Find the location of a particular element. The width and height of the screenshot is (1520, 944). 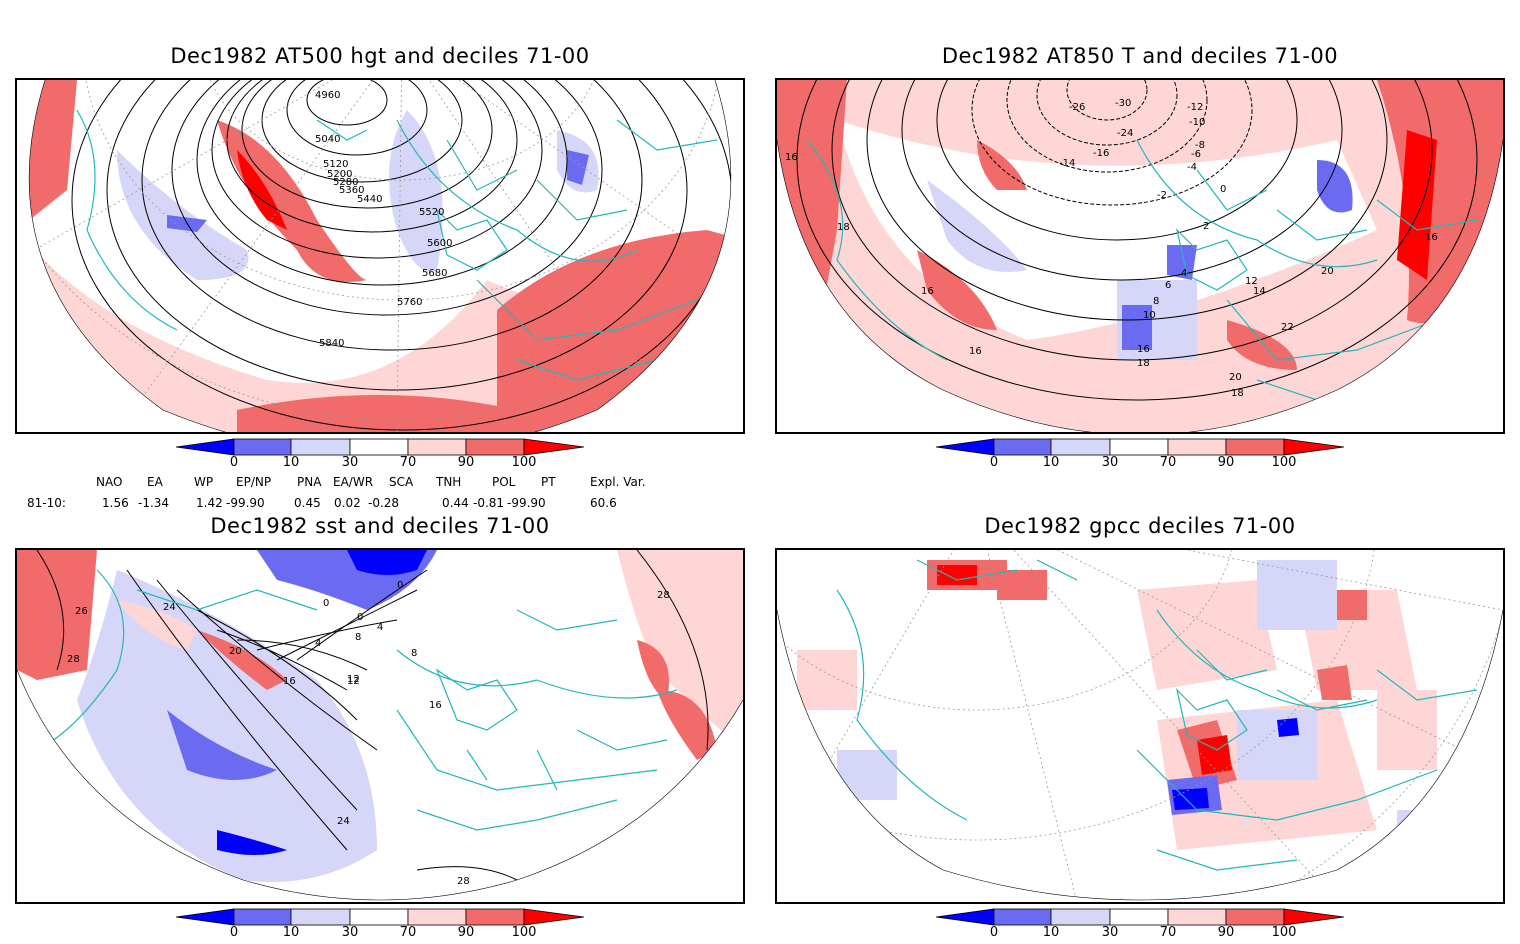

index-header: PNA is located at coordinates (309, 482).